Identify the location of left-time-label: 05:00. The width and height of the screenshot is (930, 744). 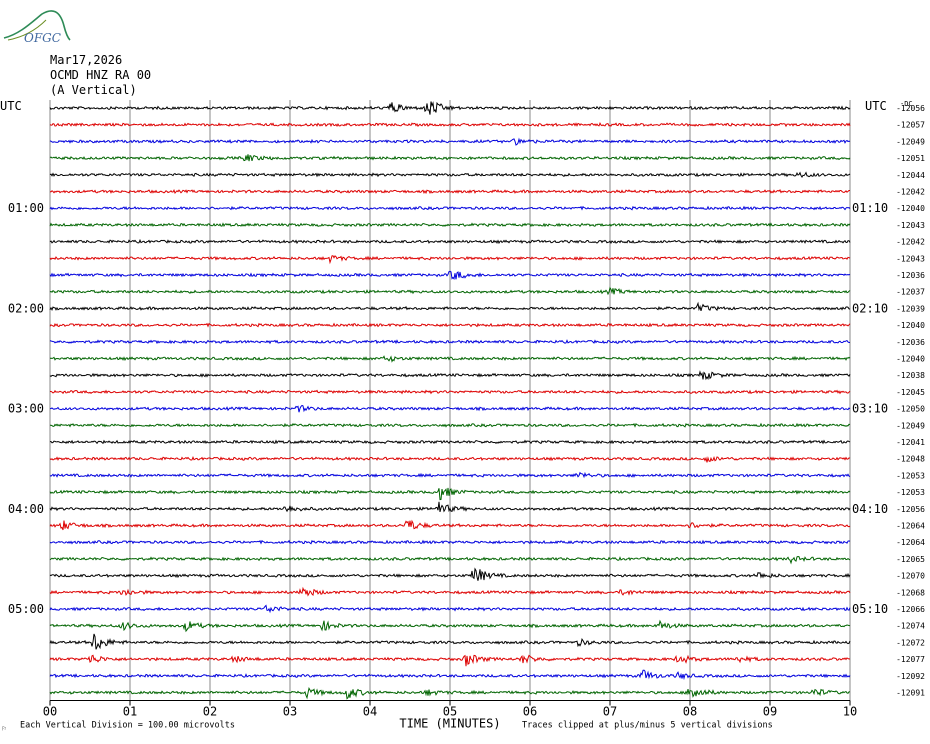
(26, 609).